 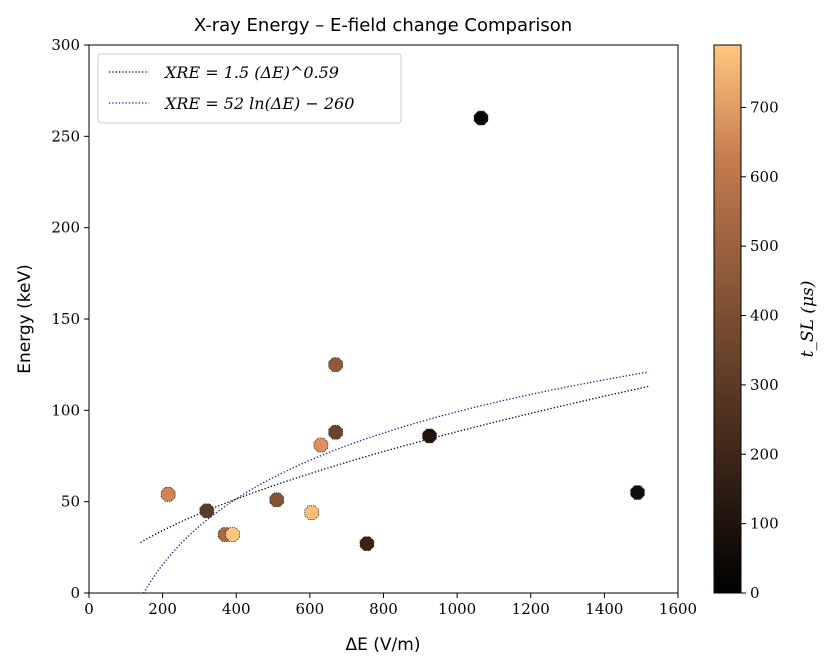 What do you see at coordinates (65, 45) in the screenshot?
I see `y-tick-label: 300` at bounding box center [65, 45].